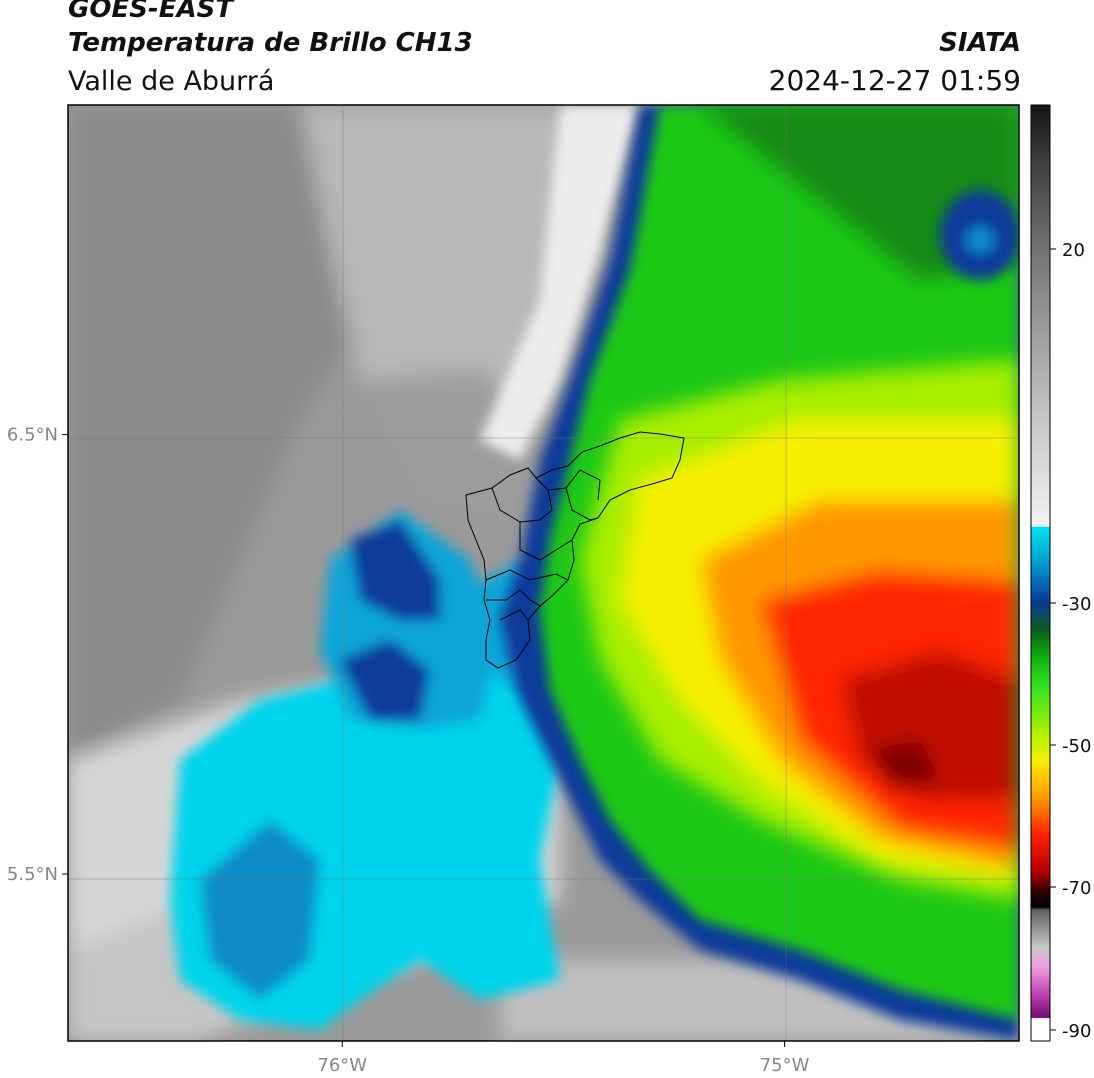 This screenshot has height=1078, width=1094. What do you see at coordinates (575, 550) in the screenshot?
I see `municipality-boundaries` at bounding box center [575, 550].